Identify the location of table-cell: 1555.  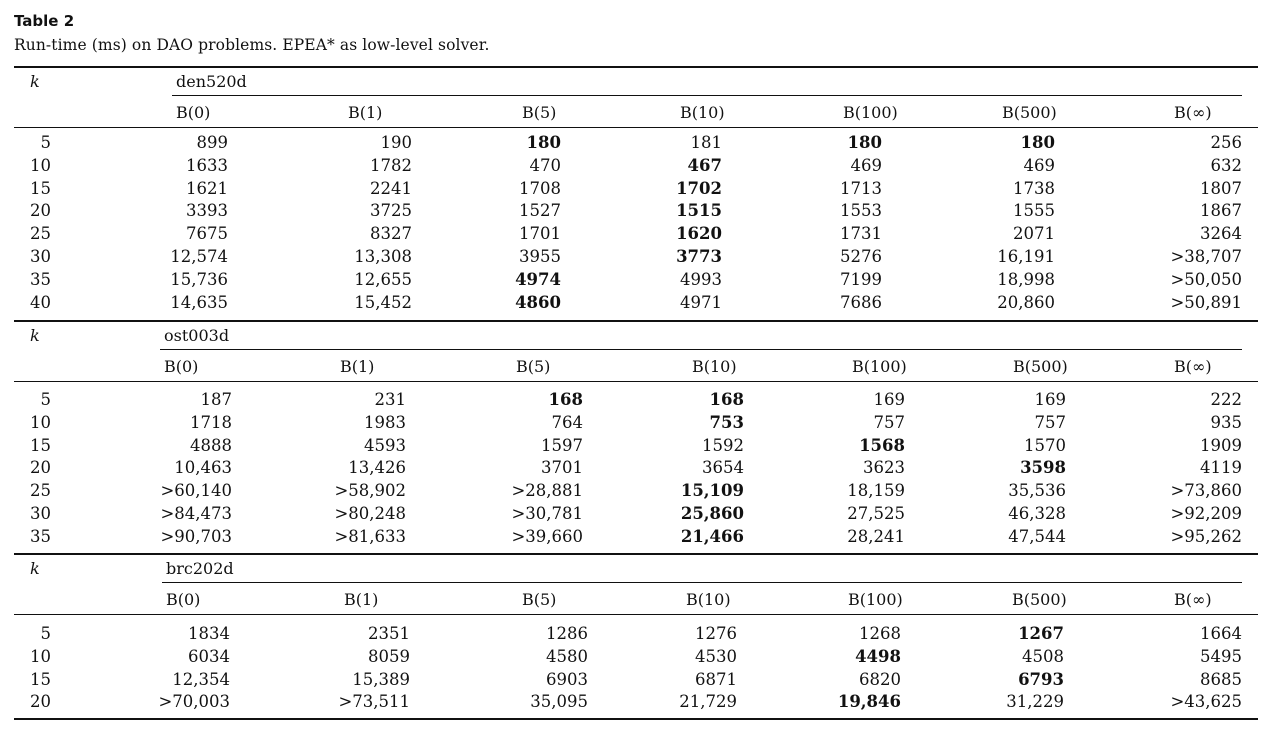
(1034, 211).